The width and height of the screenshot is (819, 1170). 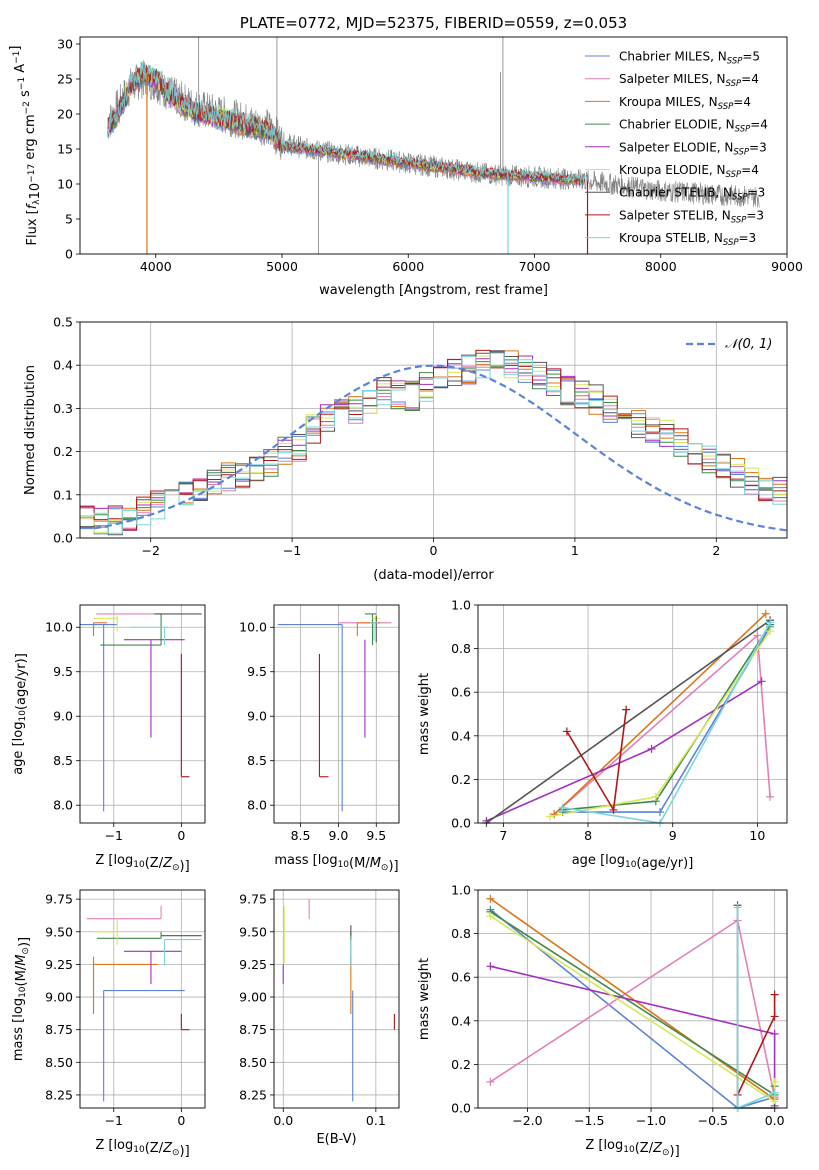 I want to click on y-tick-label: 0.2, so click(x=461, y=779).